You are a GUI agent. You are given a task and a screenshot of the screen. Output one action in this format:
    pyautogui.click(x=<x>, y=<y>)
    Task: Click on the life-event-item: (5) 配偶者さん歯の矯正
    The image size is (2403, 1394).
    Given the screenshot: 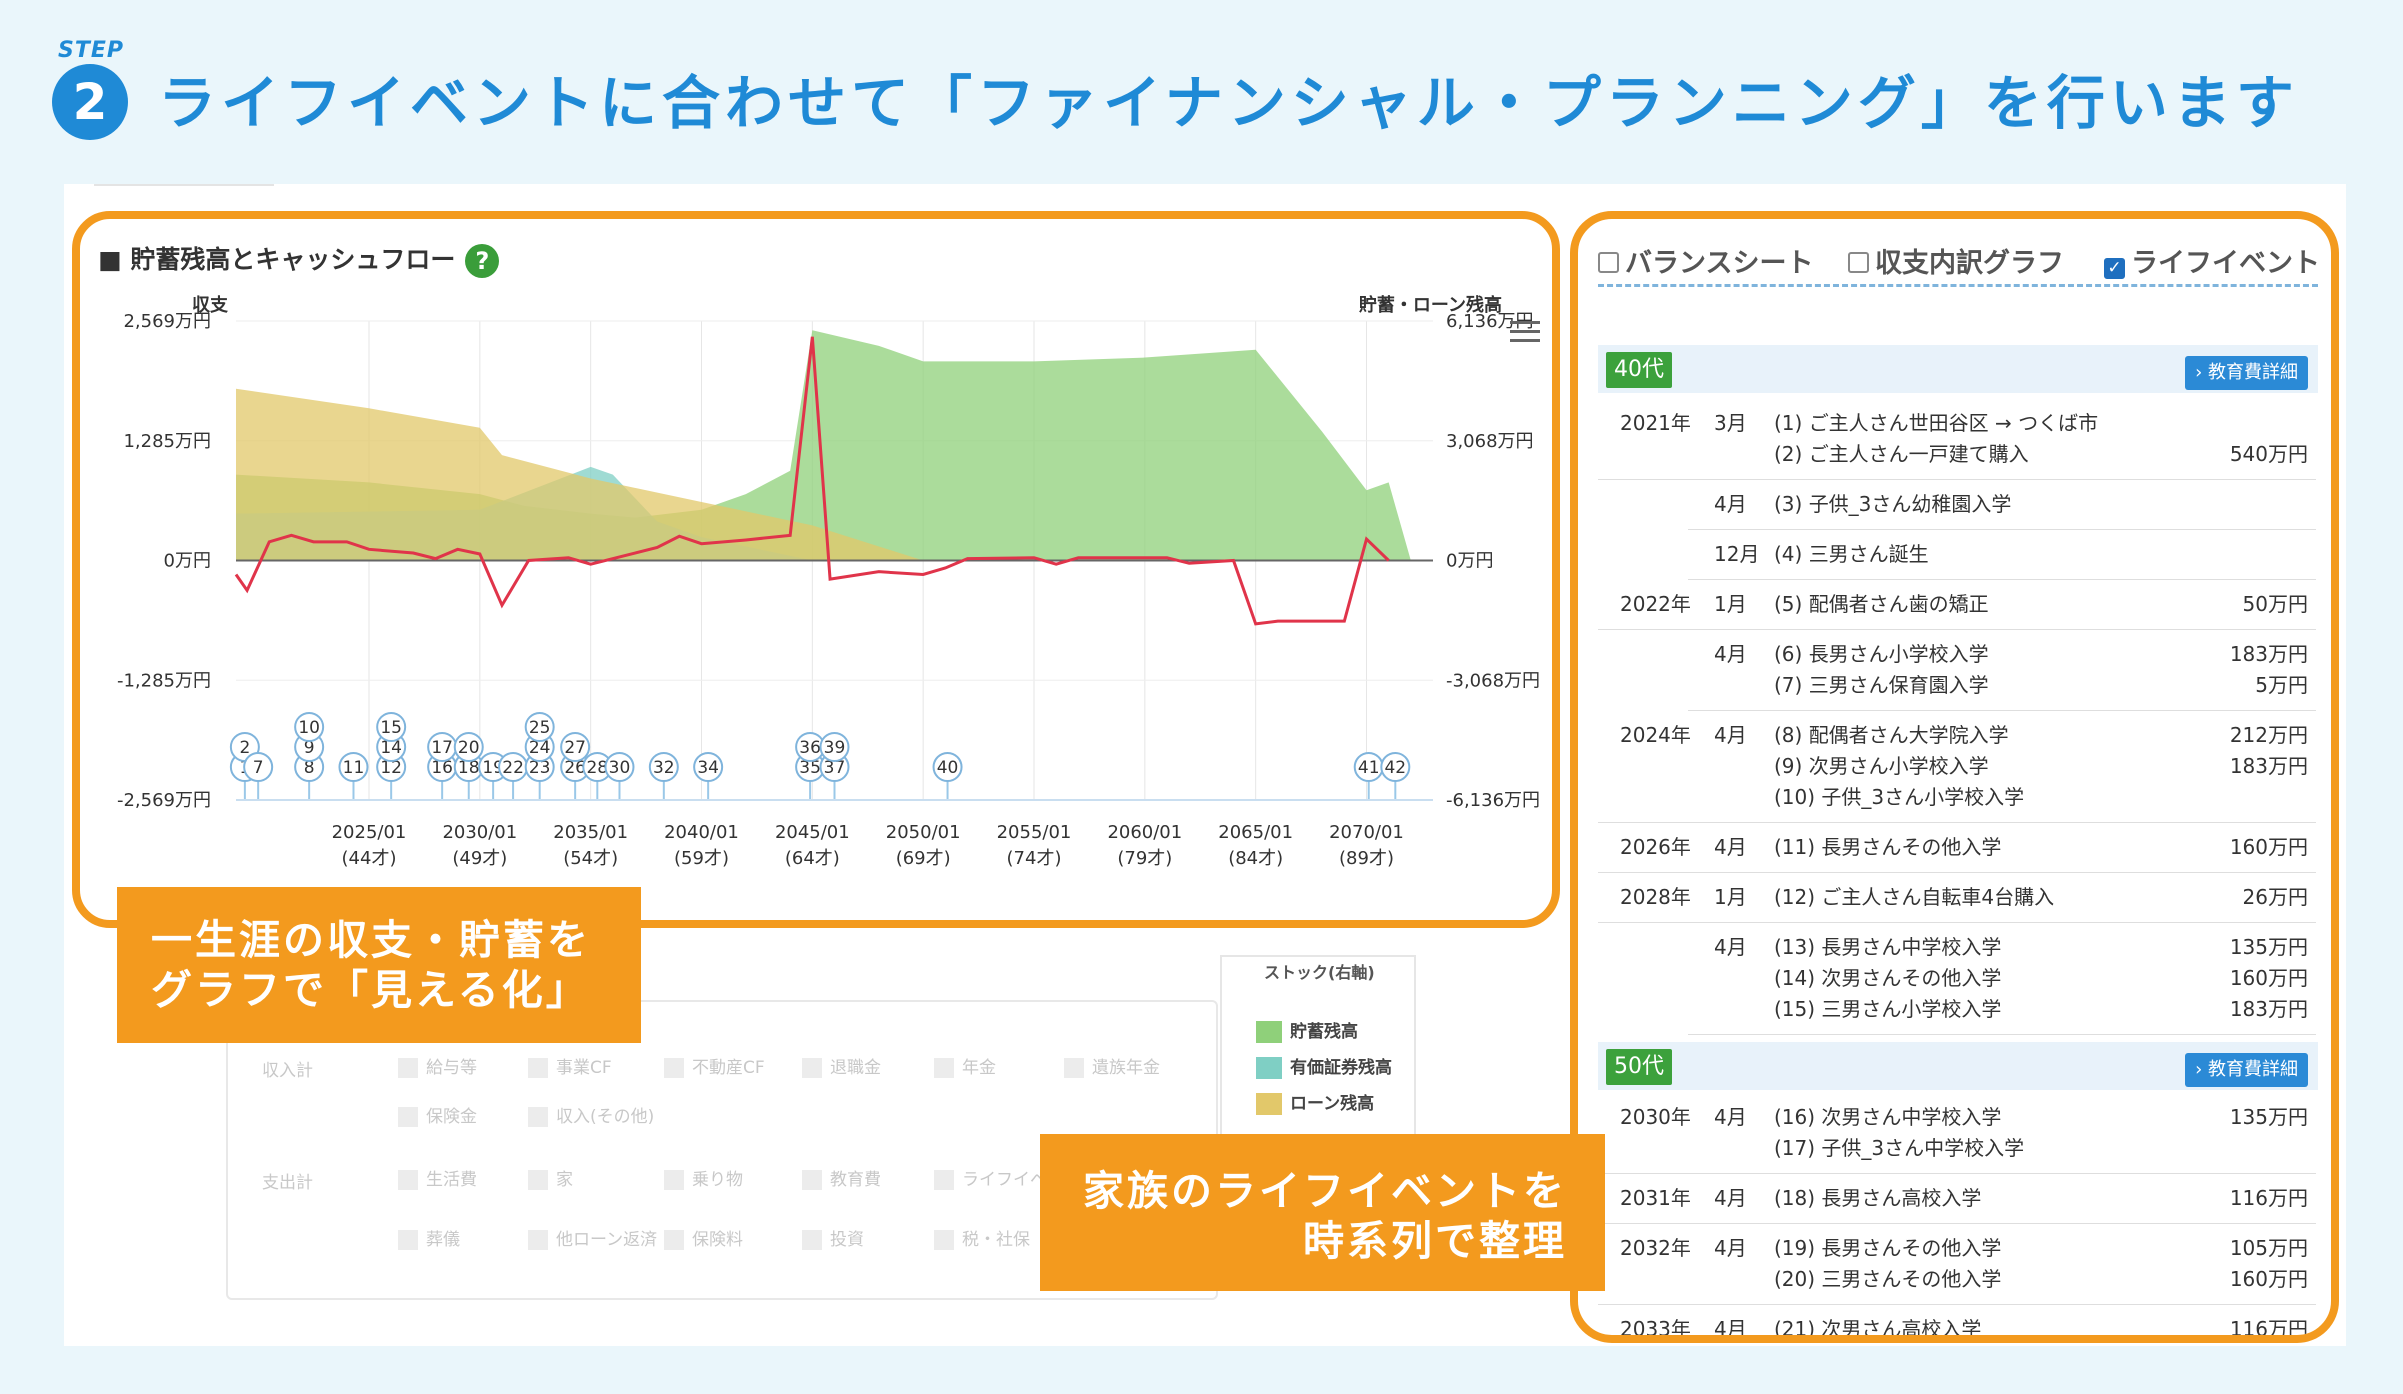 What is the action you would take?
    pyautogui.click(x=1881, y=604)
    